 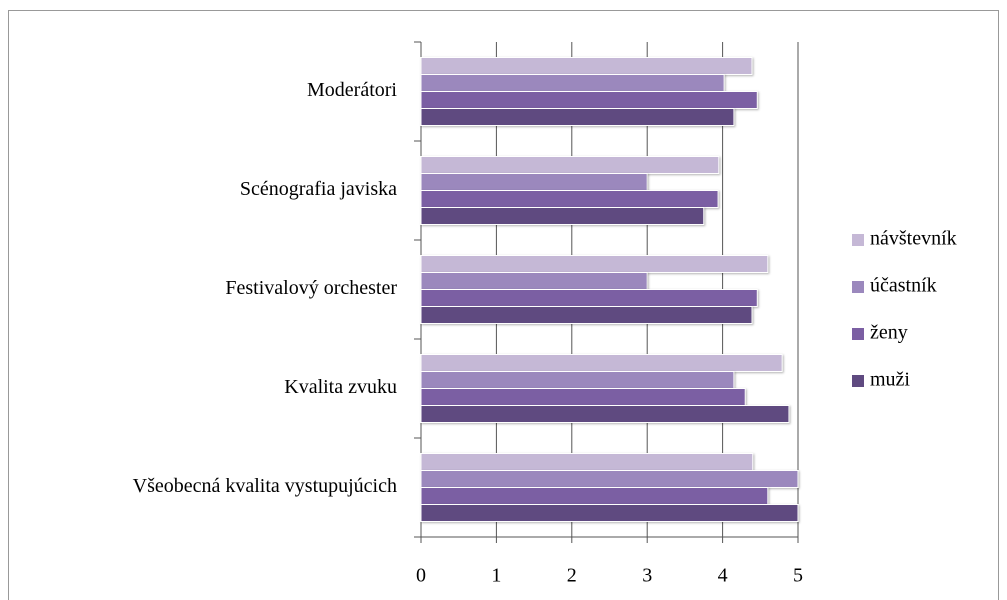 I want to click on x-tick-label: 4, so click(x=723, y=576).